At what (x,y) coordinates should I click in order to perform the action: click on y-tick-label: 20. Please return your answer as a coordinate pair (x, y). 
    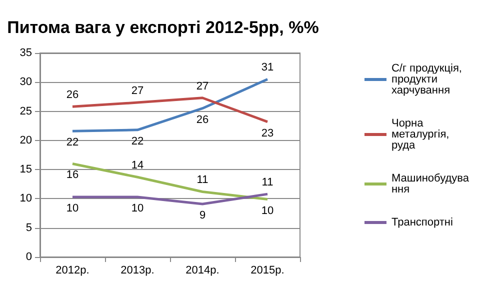
    Looking at the image, I should click on (26, 140).